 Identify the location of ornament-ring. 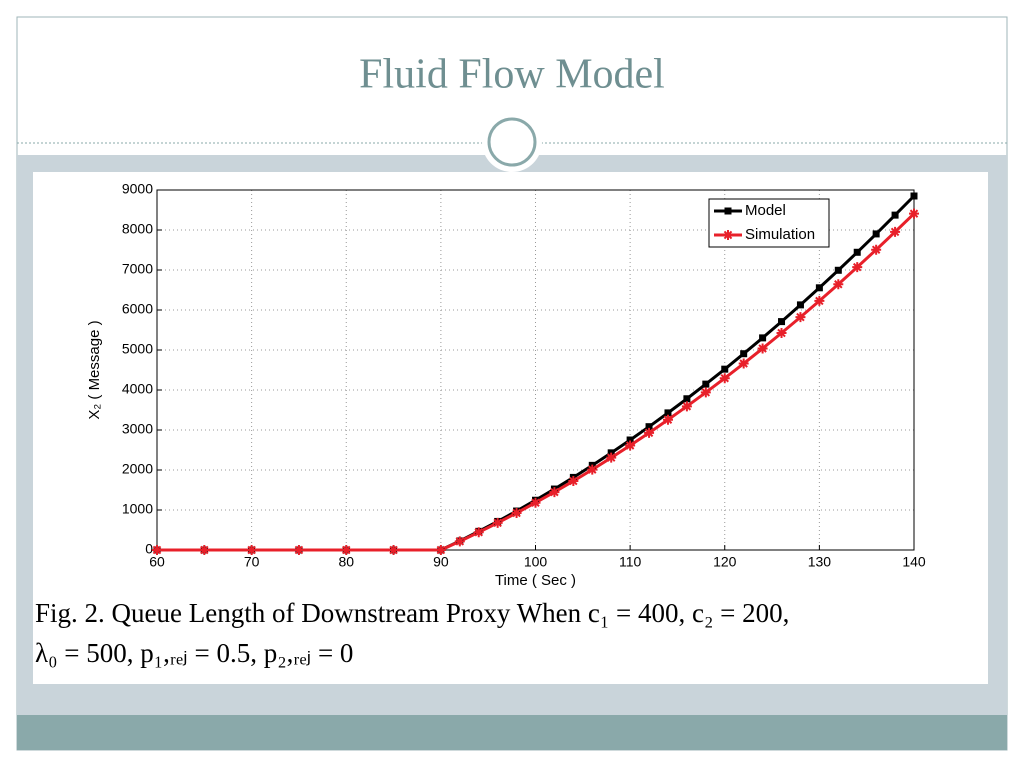
(512, 142).